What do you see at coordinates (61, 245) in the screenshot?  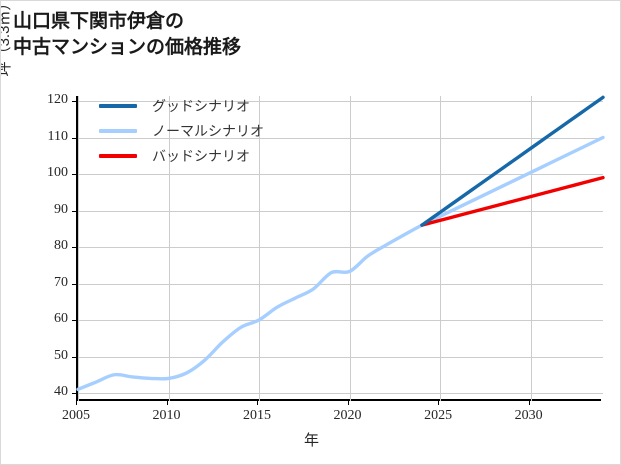 I see `y-tick-label: 80` at bounding box center [61, 245].